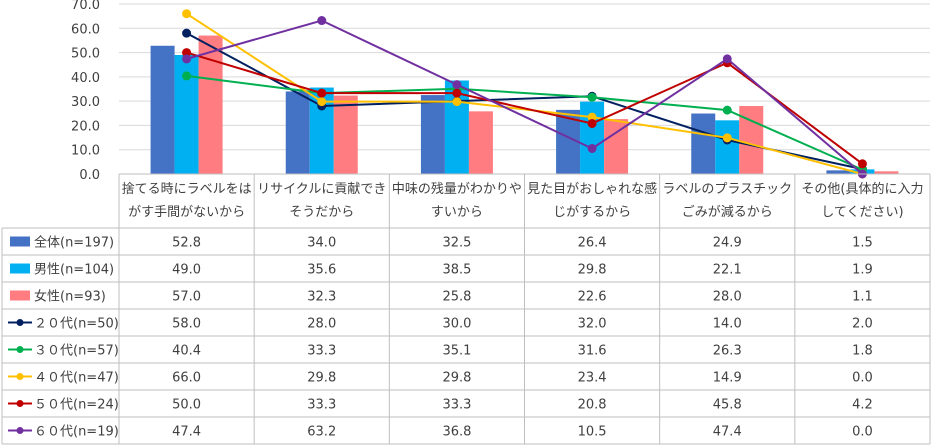 This screenshot has width=940, height=447. Describe the element at coordinates (727, 324) in the screenshot. I see `table-value: 14.0` at that location.